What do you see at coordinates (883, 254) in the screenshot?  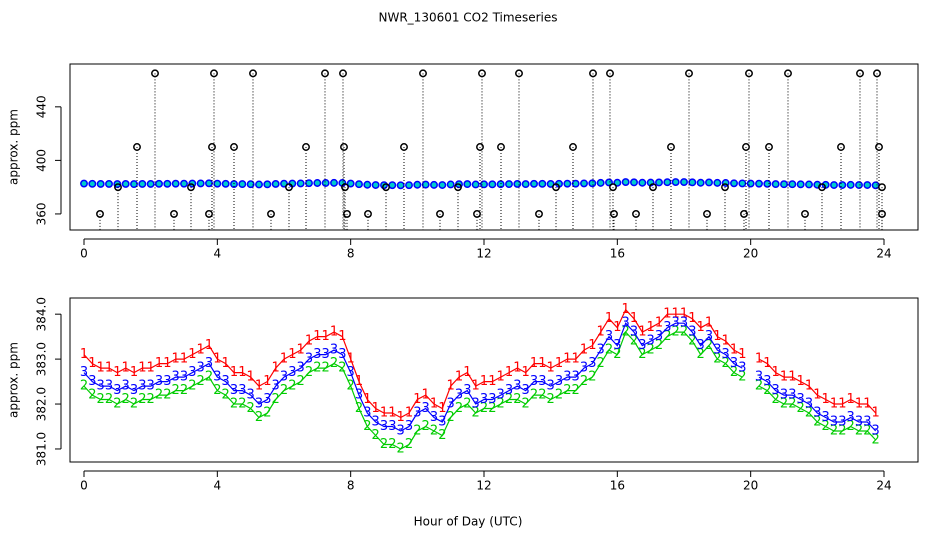 I see `x-tick-label: 24` at bounding box center [883, 254].